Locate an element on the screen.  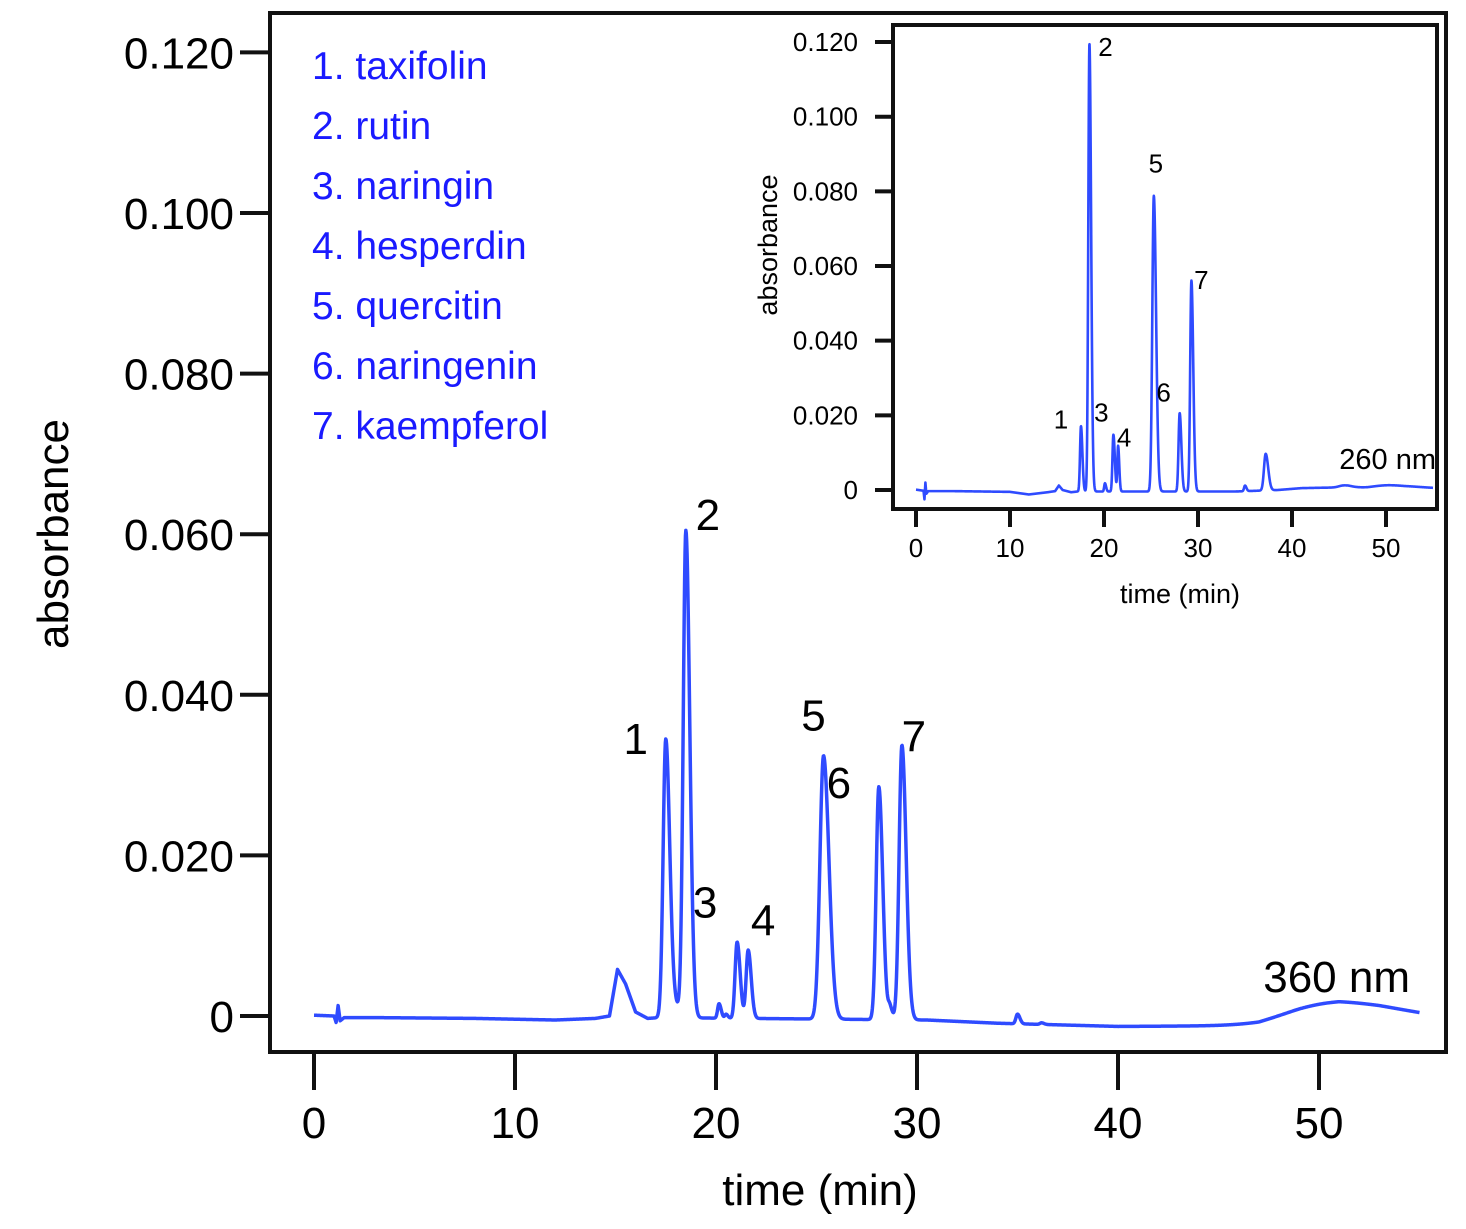
inset-trace-260nm is located at coordinates (1174, 271).